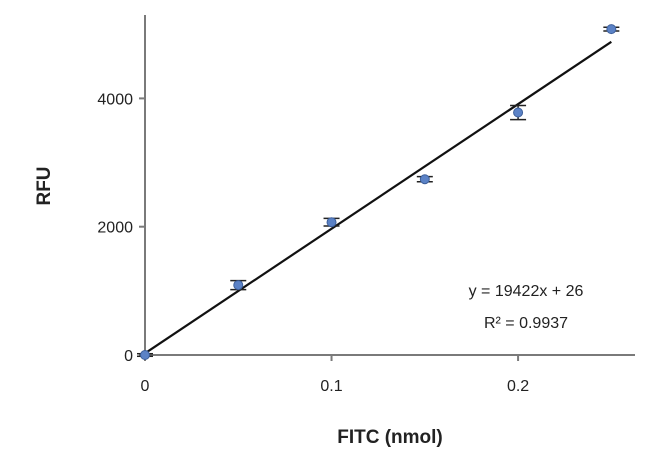 The image size is (650, 459). Describe the element at coordinates (331, 386) in the screenshot. I see `x-tick-label: 0.1` at that location.